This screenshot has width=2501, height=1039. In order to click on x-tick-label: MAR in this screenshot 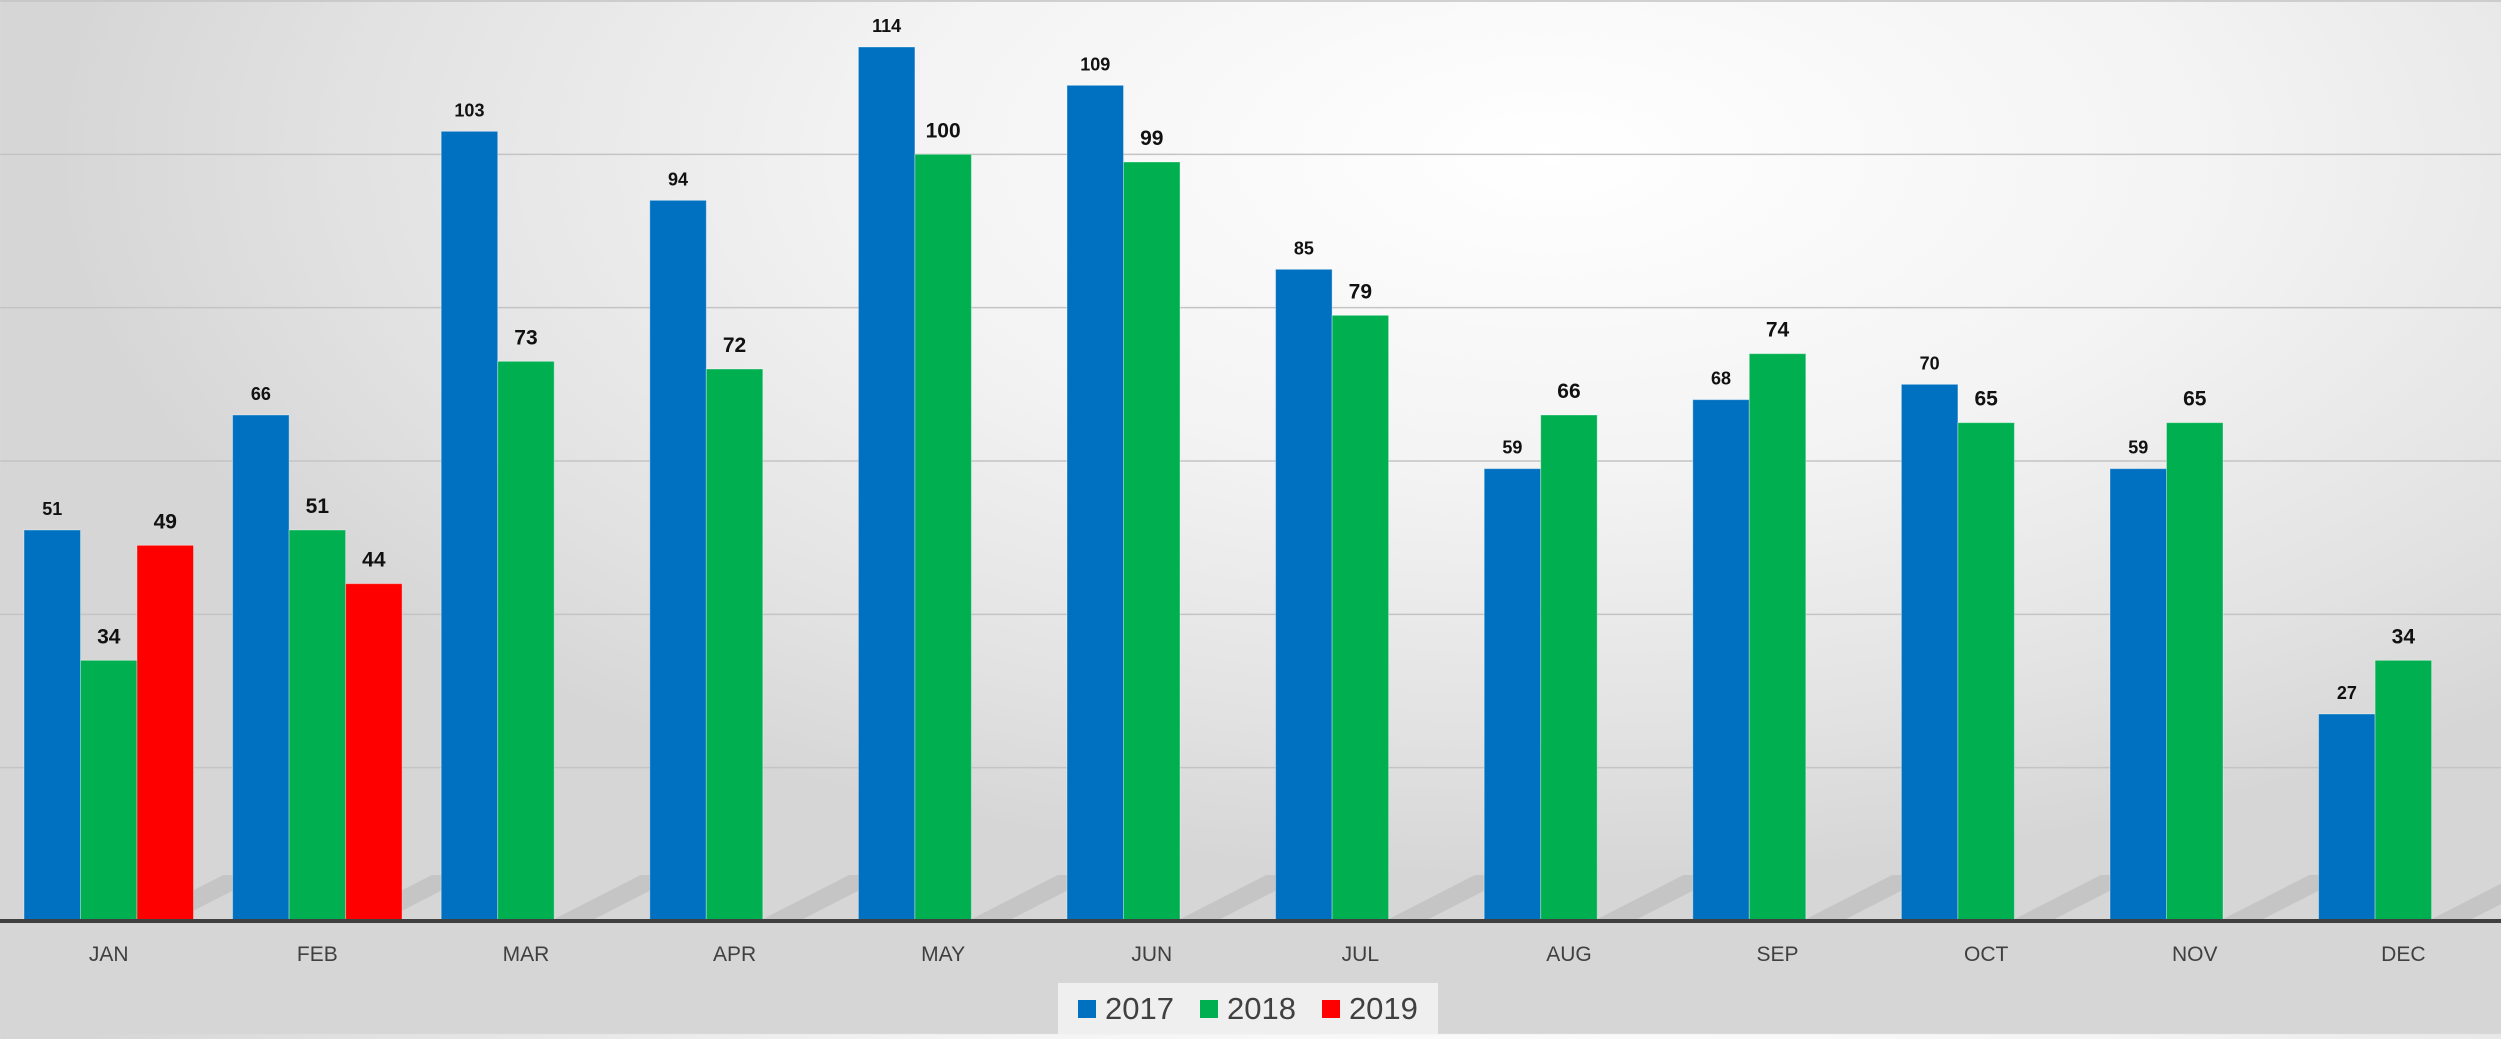, I will do `click(526, 954)`.